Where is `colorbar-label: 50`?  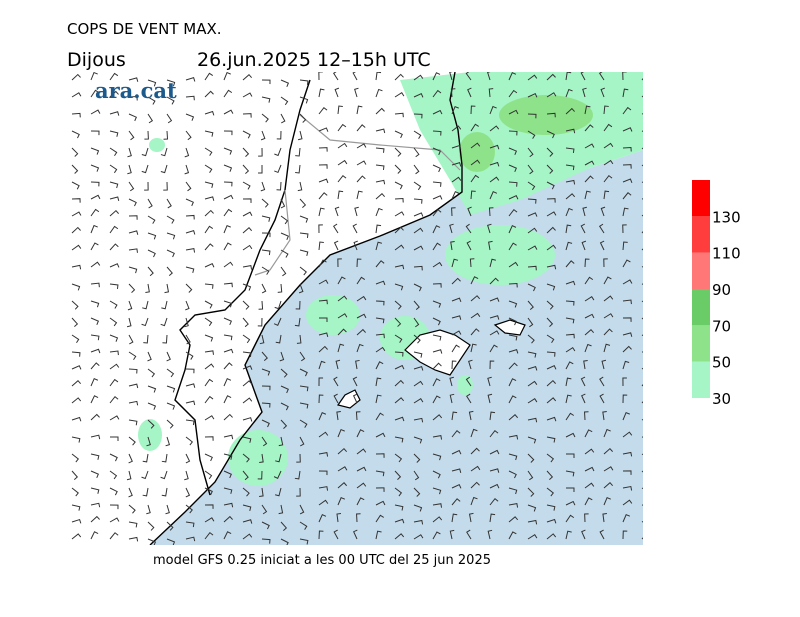 colorbar-label: 50 is located at coordinates (721, 363).